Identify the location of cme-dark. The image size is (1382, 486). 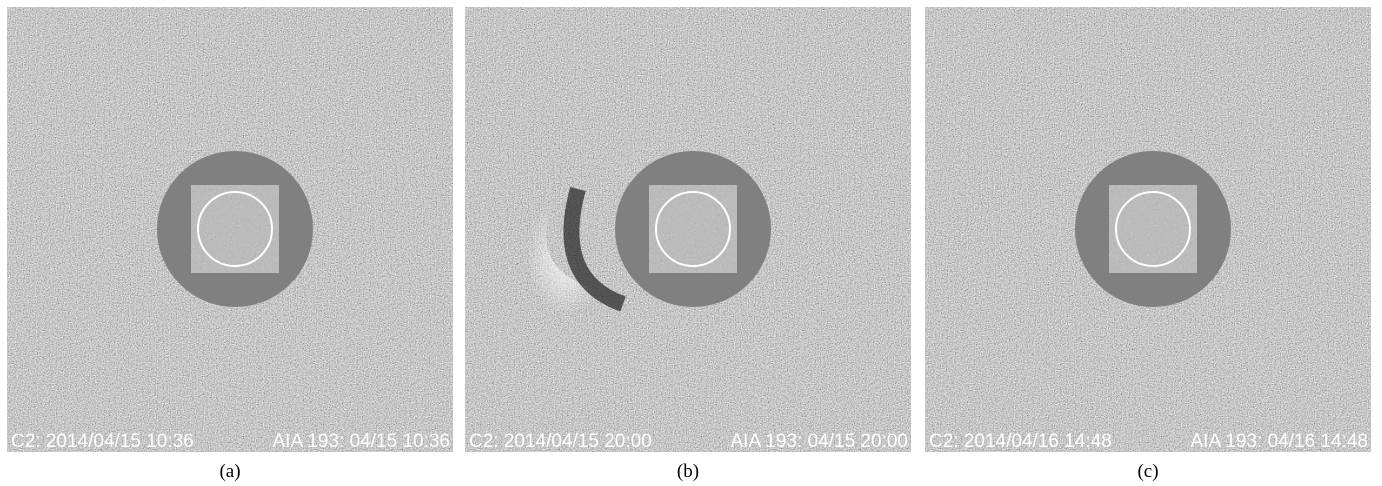
(594, 249).